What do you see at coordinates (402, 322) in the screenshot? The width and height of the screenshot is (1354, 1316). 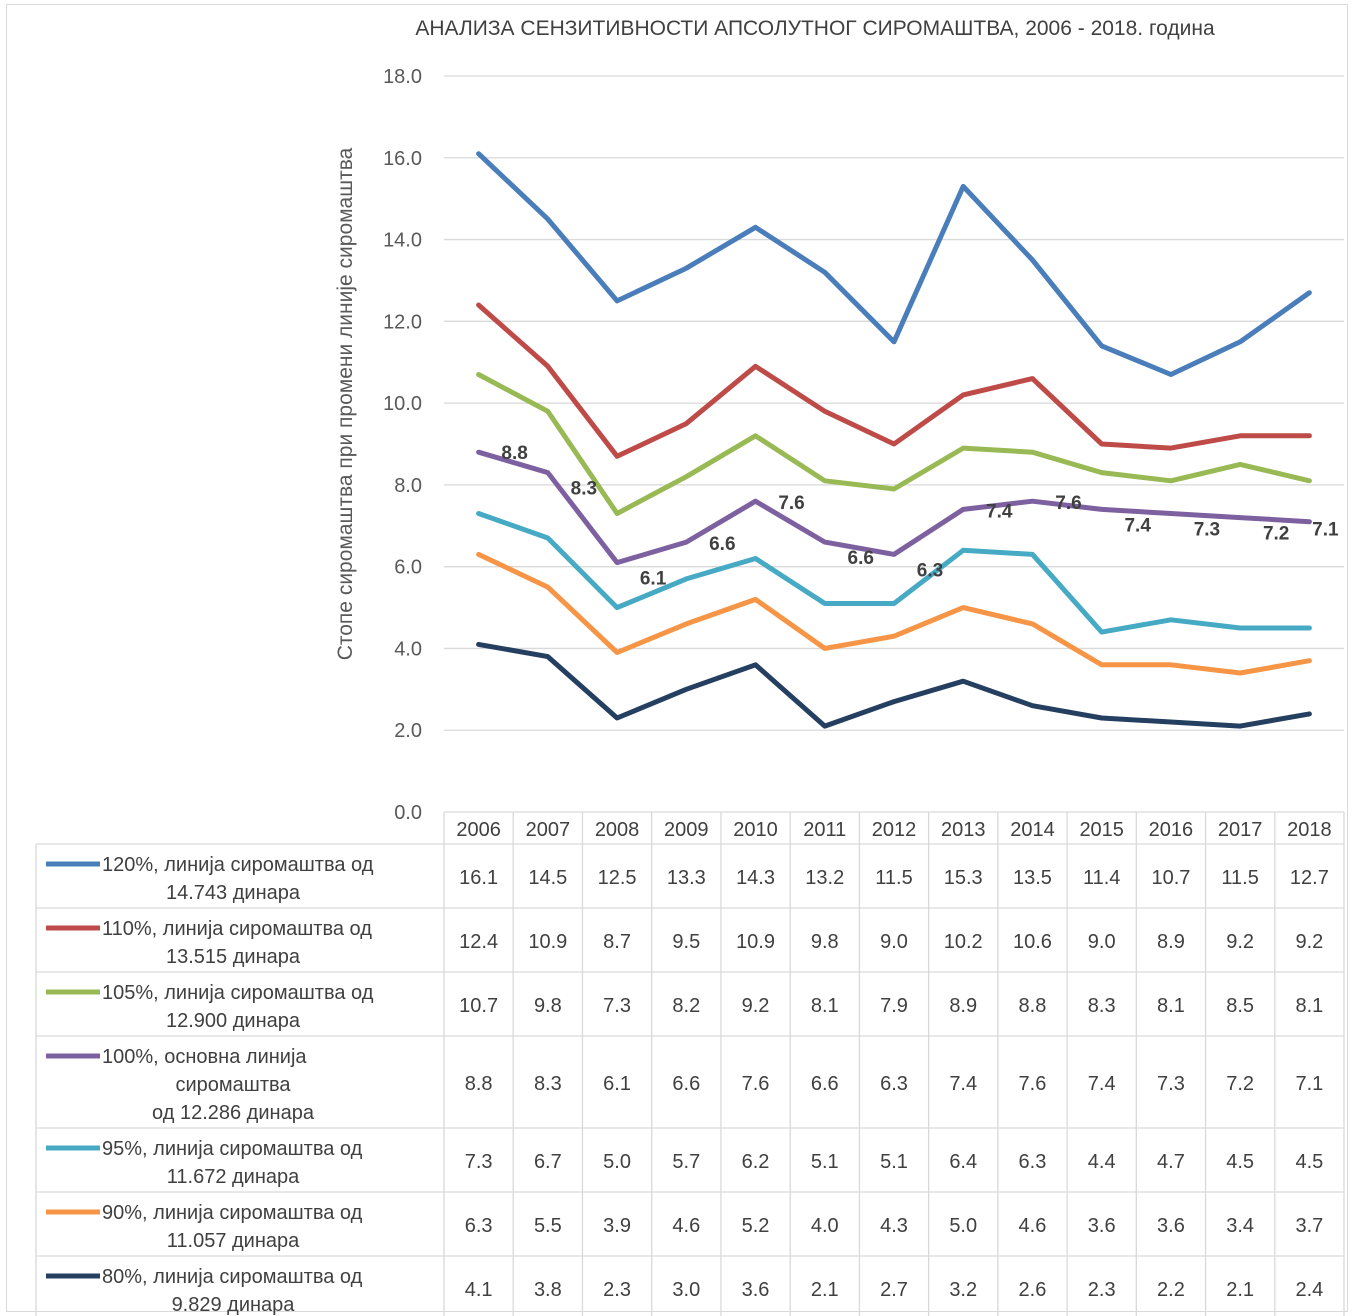 I see `y-tick-label: 12.0` at bounding box center [402, 322].